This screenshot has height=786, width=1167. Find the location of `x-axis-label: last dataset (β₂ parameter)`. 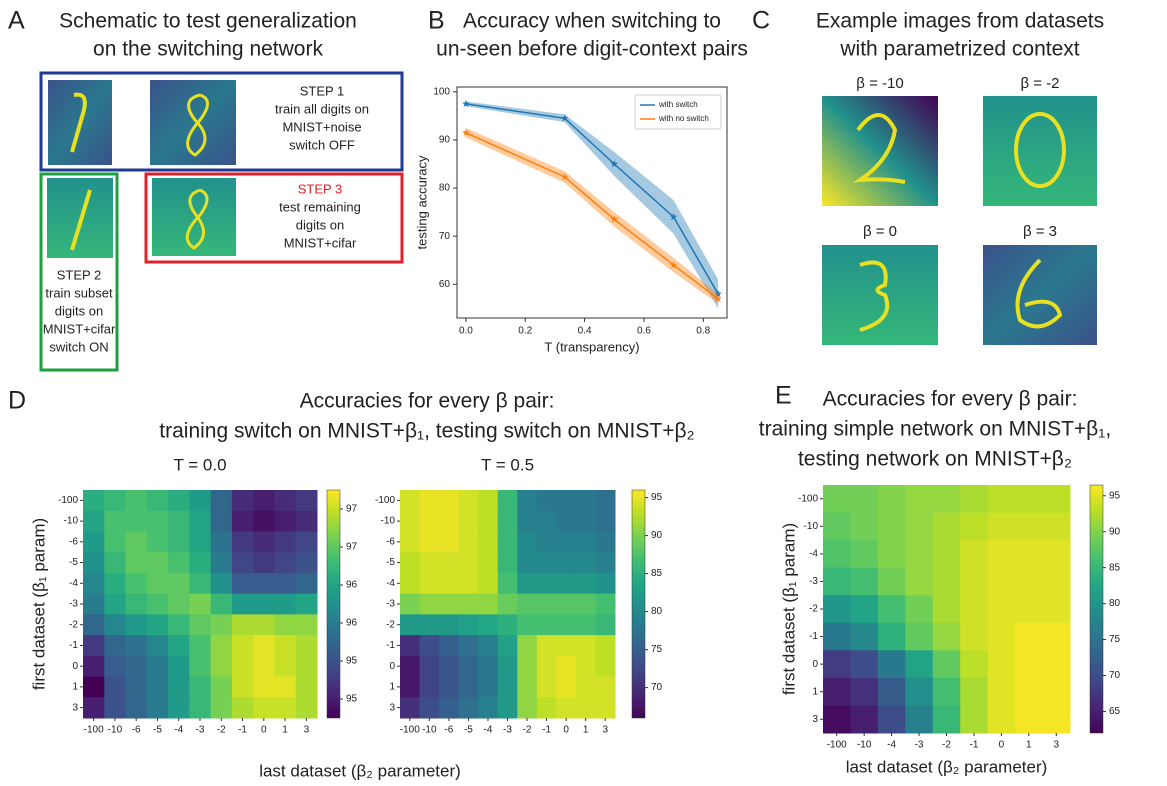

x-axis-label: last dataset (β₂ parameter) is located at coordinates (360, 770).